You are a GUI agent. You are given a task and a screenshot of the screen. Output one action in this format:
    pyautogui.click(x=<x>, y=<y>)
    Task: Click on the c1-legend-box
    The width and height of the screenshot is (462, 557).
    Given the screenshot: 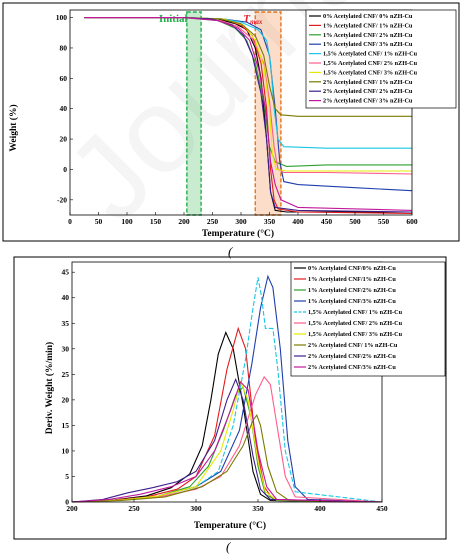 What is the action you would take?
    pyautogui.click(x=381, y=59)
    